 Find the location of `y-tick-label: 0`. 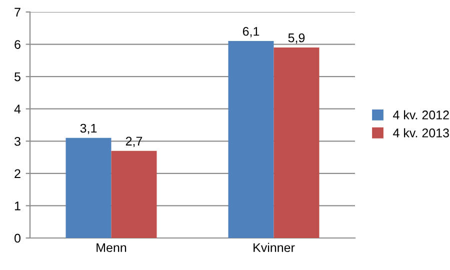

y-tick-label: 0 is located at coordinates (17, 238).